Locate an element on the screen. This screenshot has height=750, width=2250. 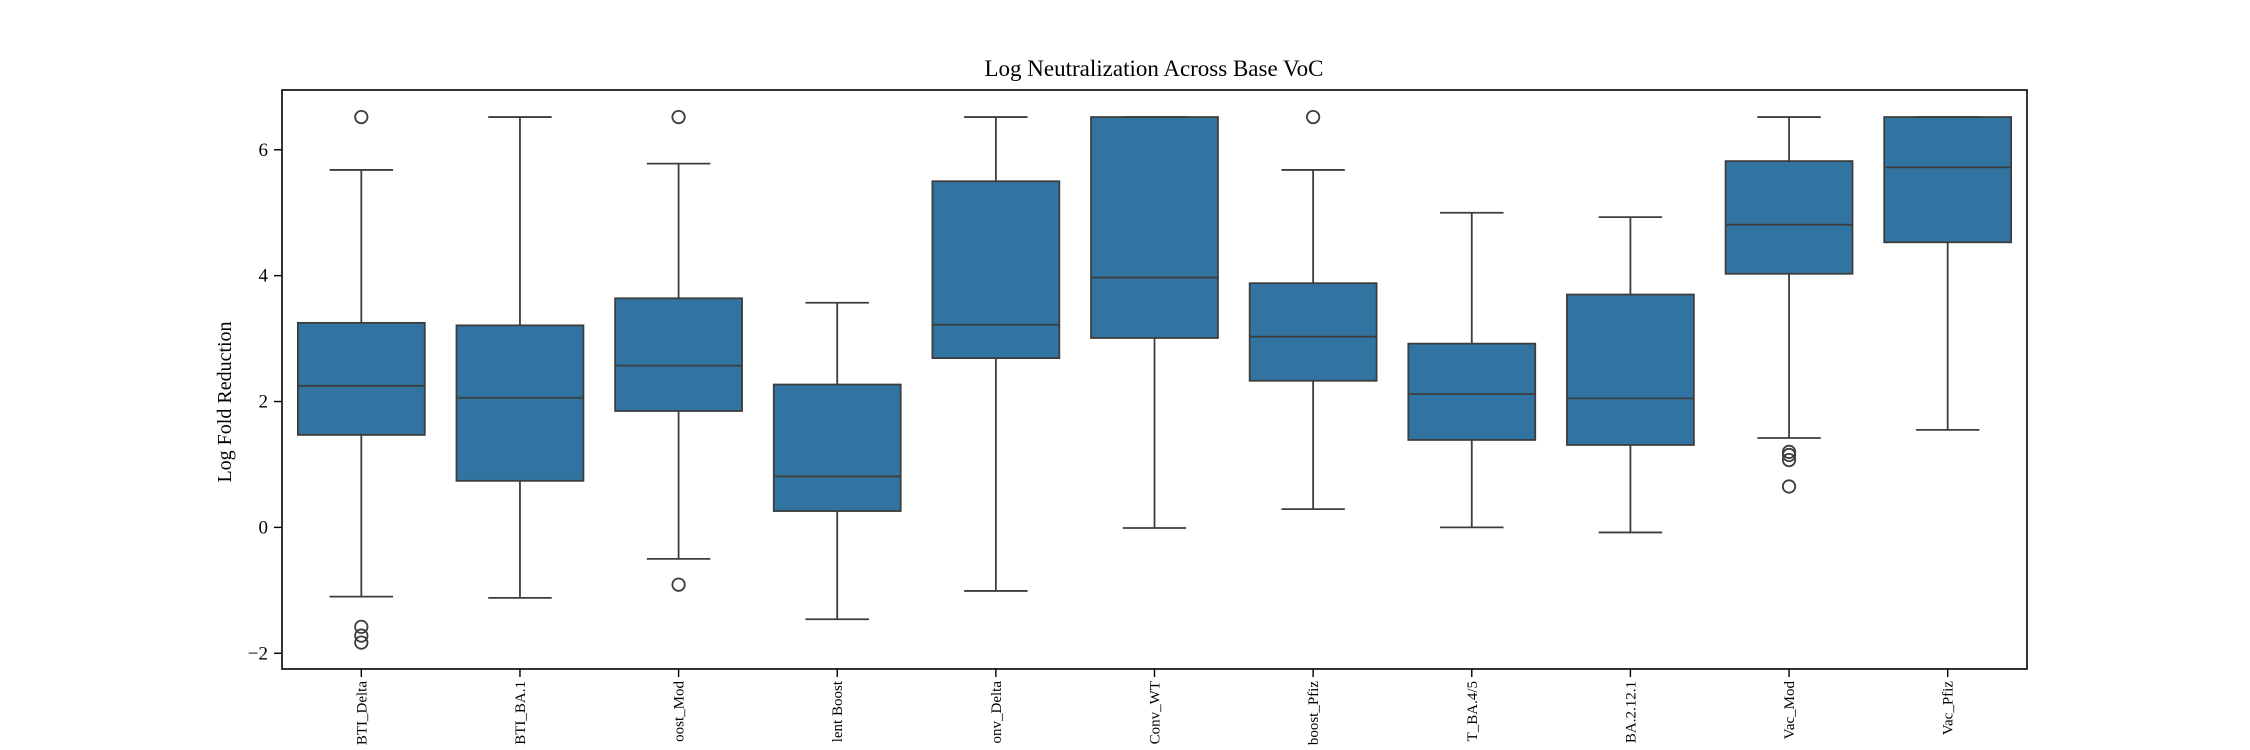
y-tick-label: 4 is located at coordinates (264, 276).